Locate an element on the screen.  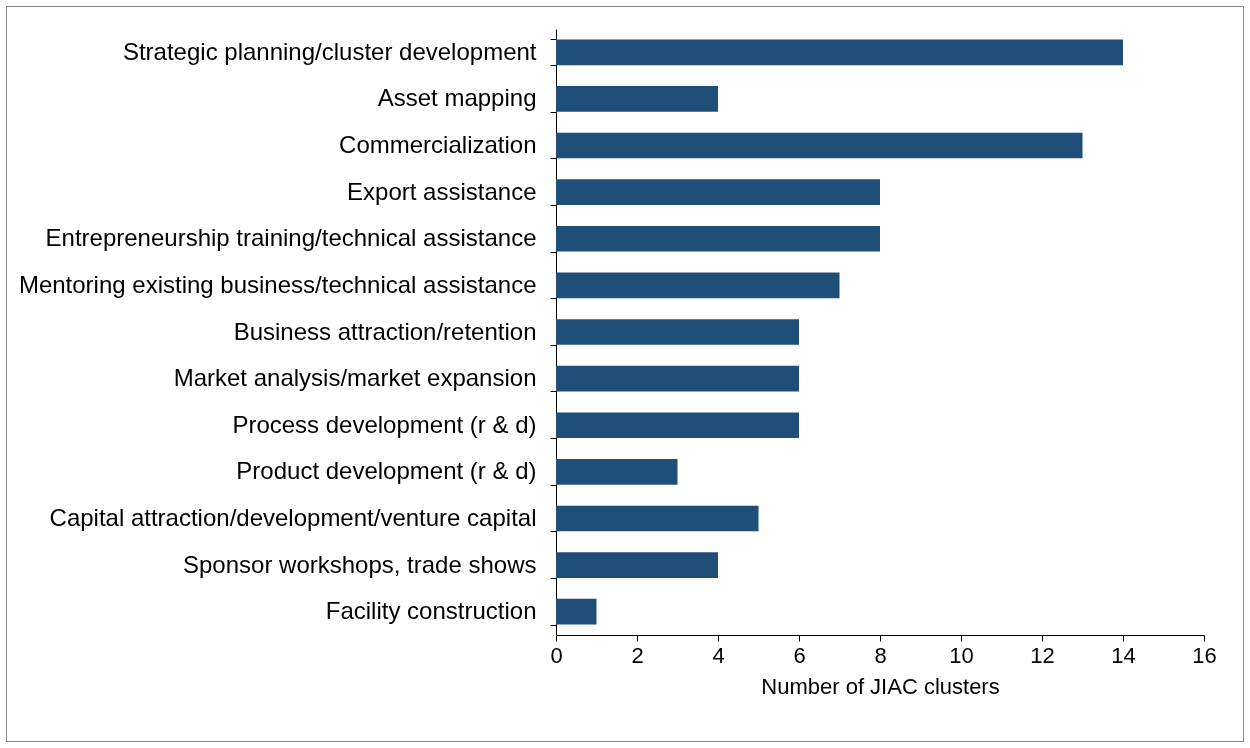
x-tick-label: 14 is located at coordinates (1123, 655).